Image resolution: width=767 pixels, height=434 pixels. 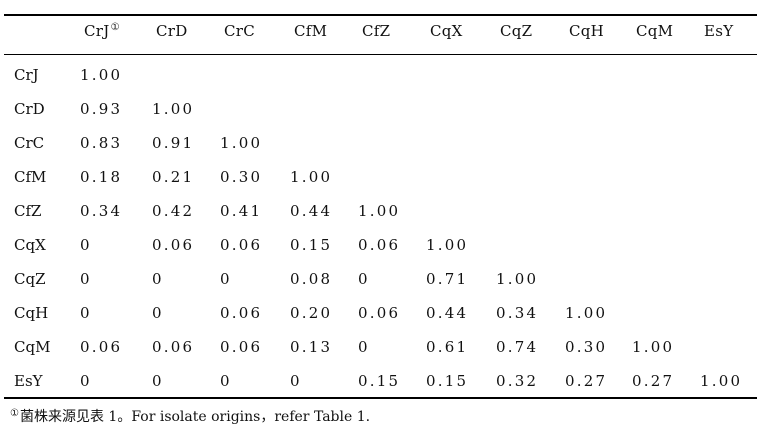 I want to click on row-label-crj: CrJ, so click(x=26, y=75).